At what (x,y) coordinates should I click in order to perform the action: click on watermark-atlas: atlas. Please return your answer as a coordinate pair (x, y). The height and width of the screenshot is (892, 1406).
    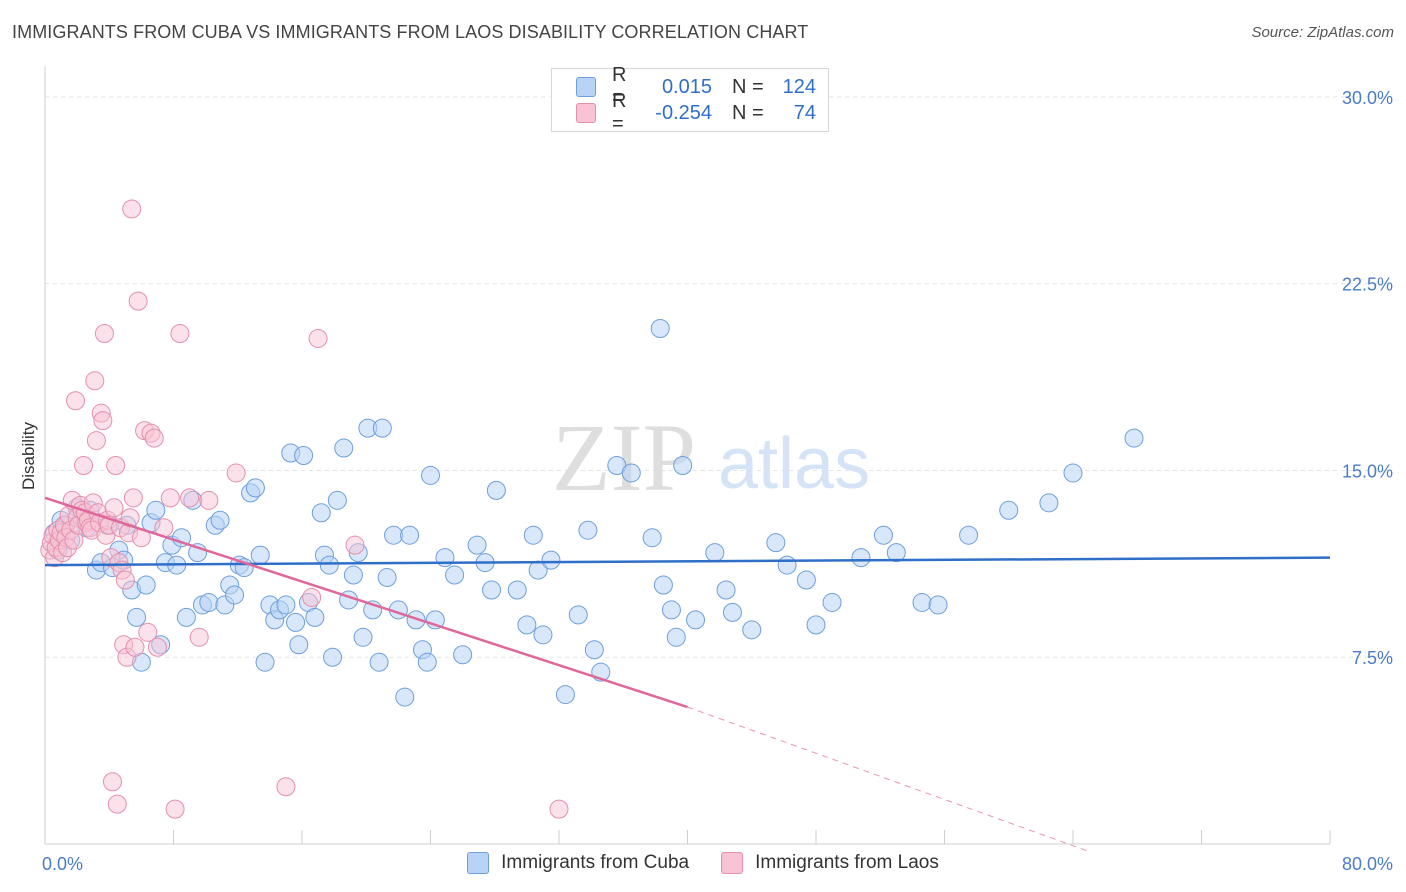
    Looking at the image, I should click on (794, 464).